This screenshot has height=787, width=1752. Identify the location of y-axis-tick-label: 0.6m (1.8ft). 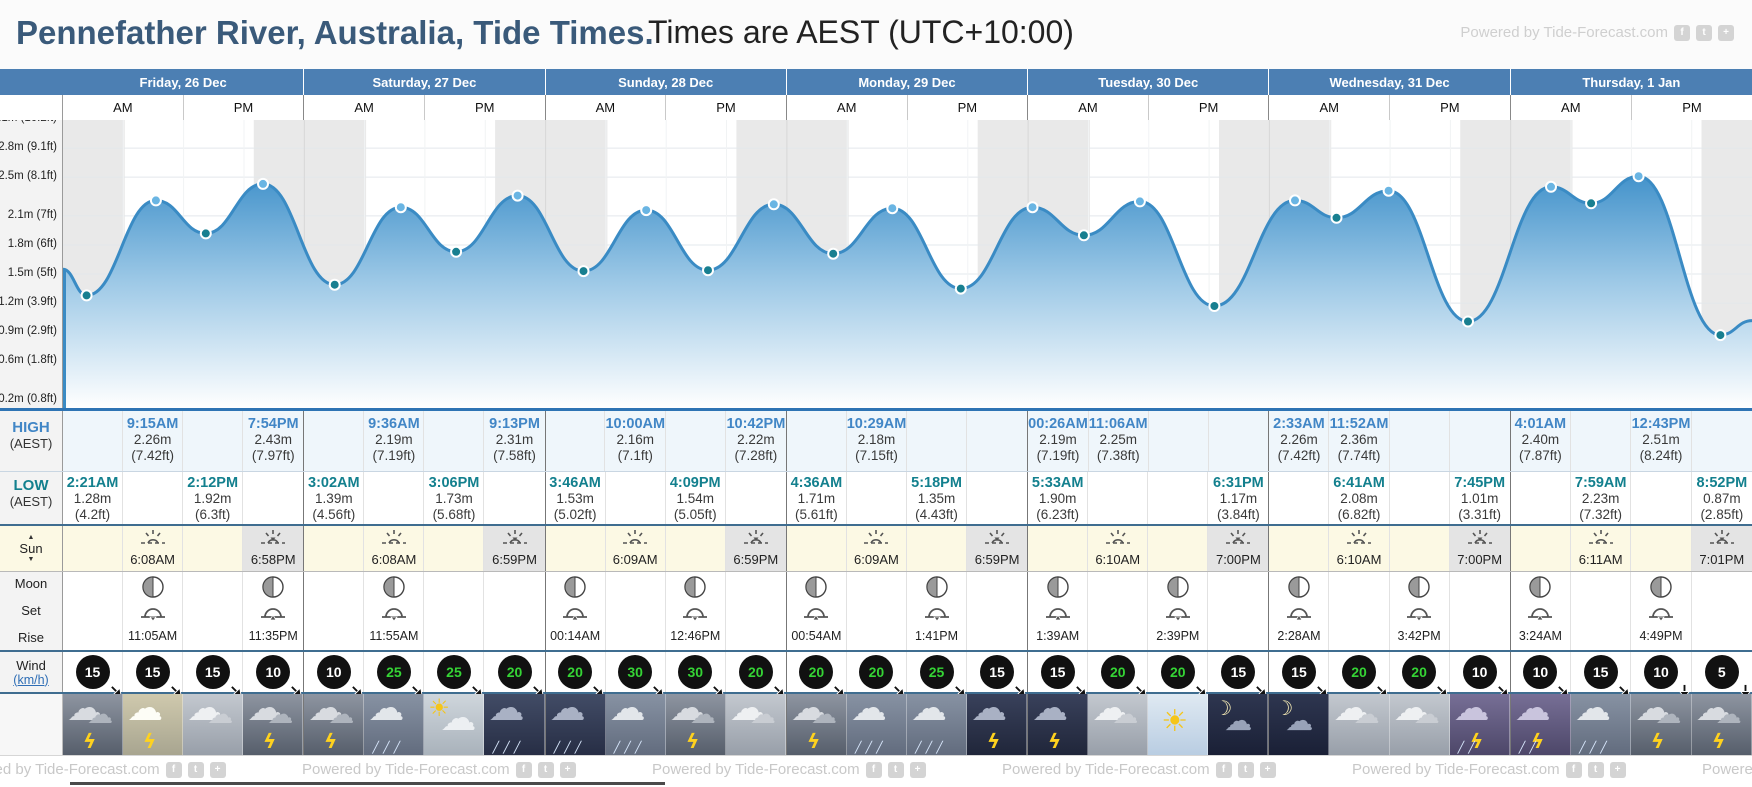
(28, 360).